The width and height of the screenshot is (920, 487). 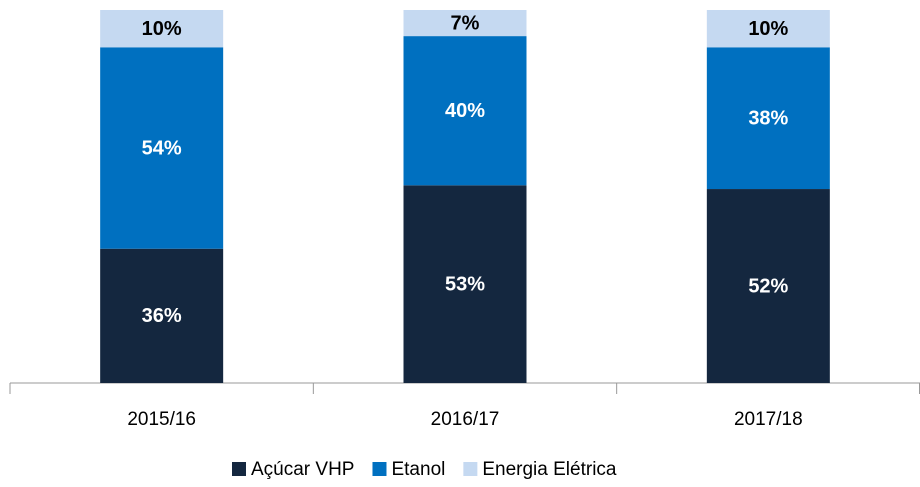 I want to click on value-label: 52%, so click(x=768, y=286).